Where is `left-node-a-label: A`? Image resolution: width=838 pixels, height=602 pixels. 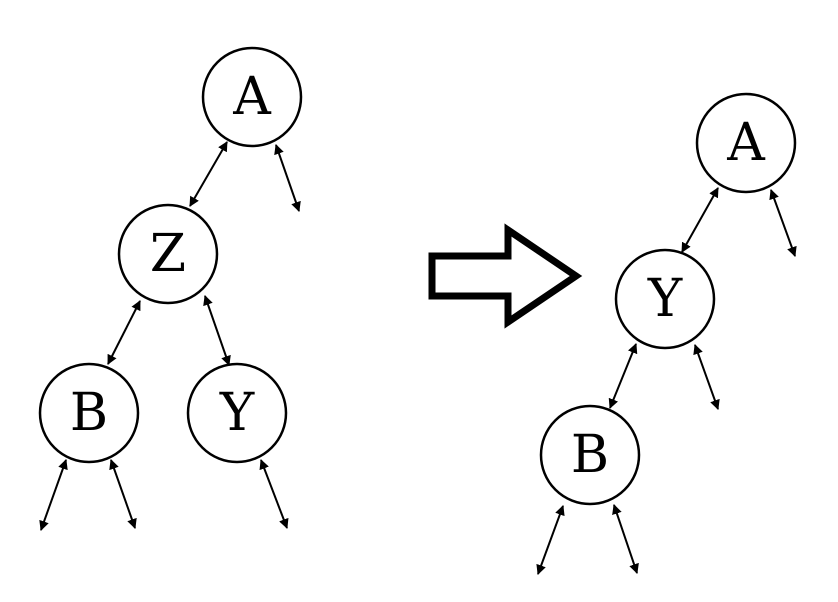
left-node-a-label: A is located at coordinates (252, 97).